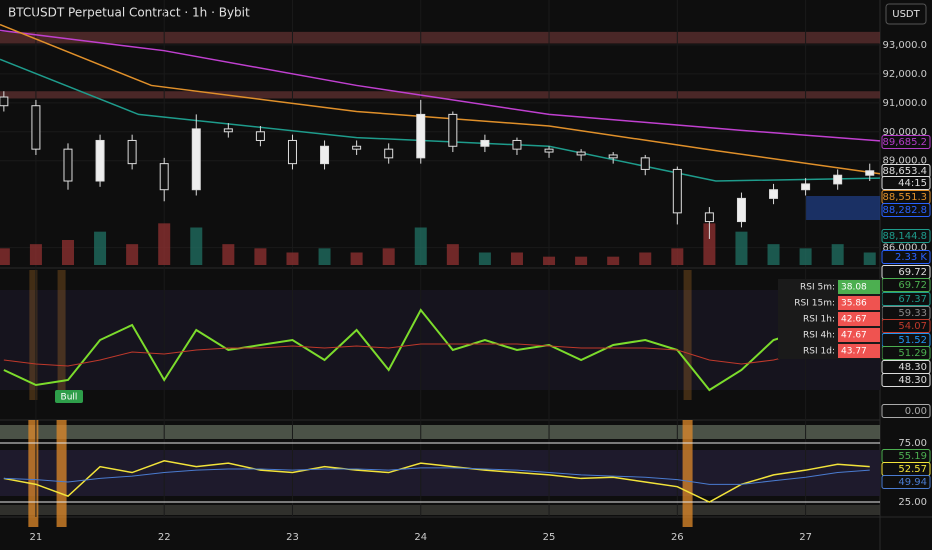  I want to click on axis-badge-label: 2.33 K, so click(911, 257).